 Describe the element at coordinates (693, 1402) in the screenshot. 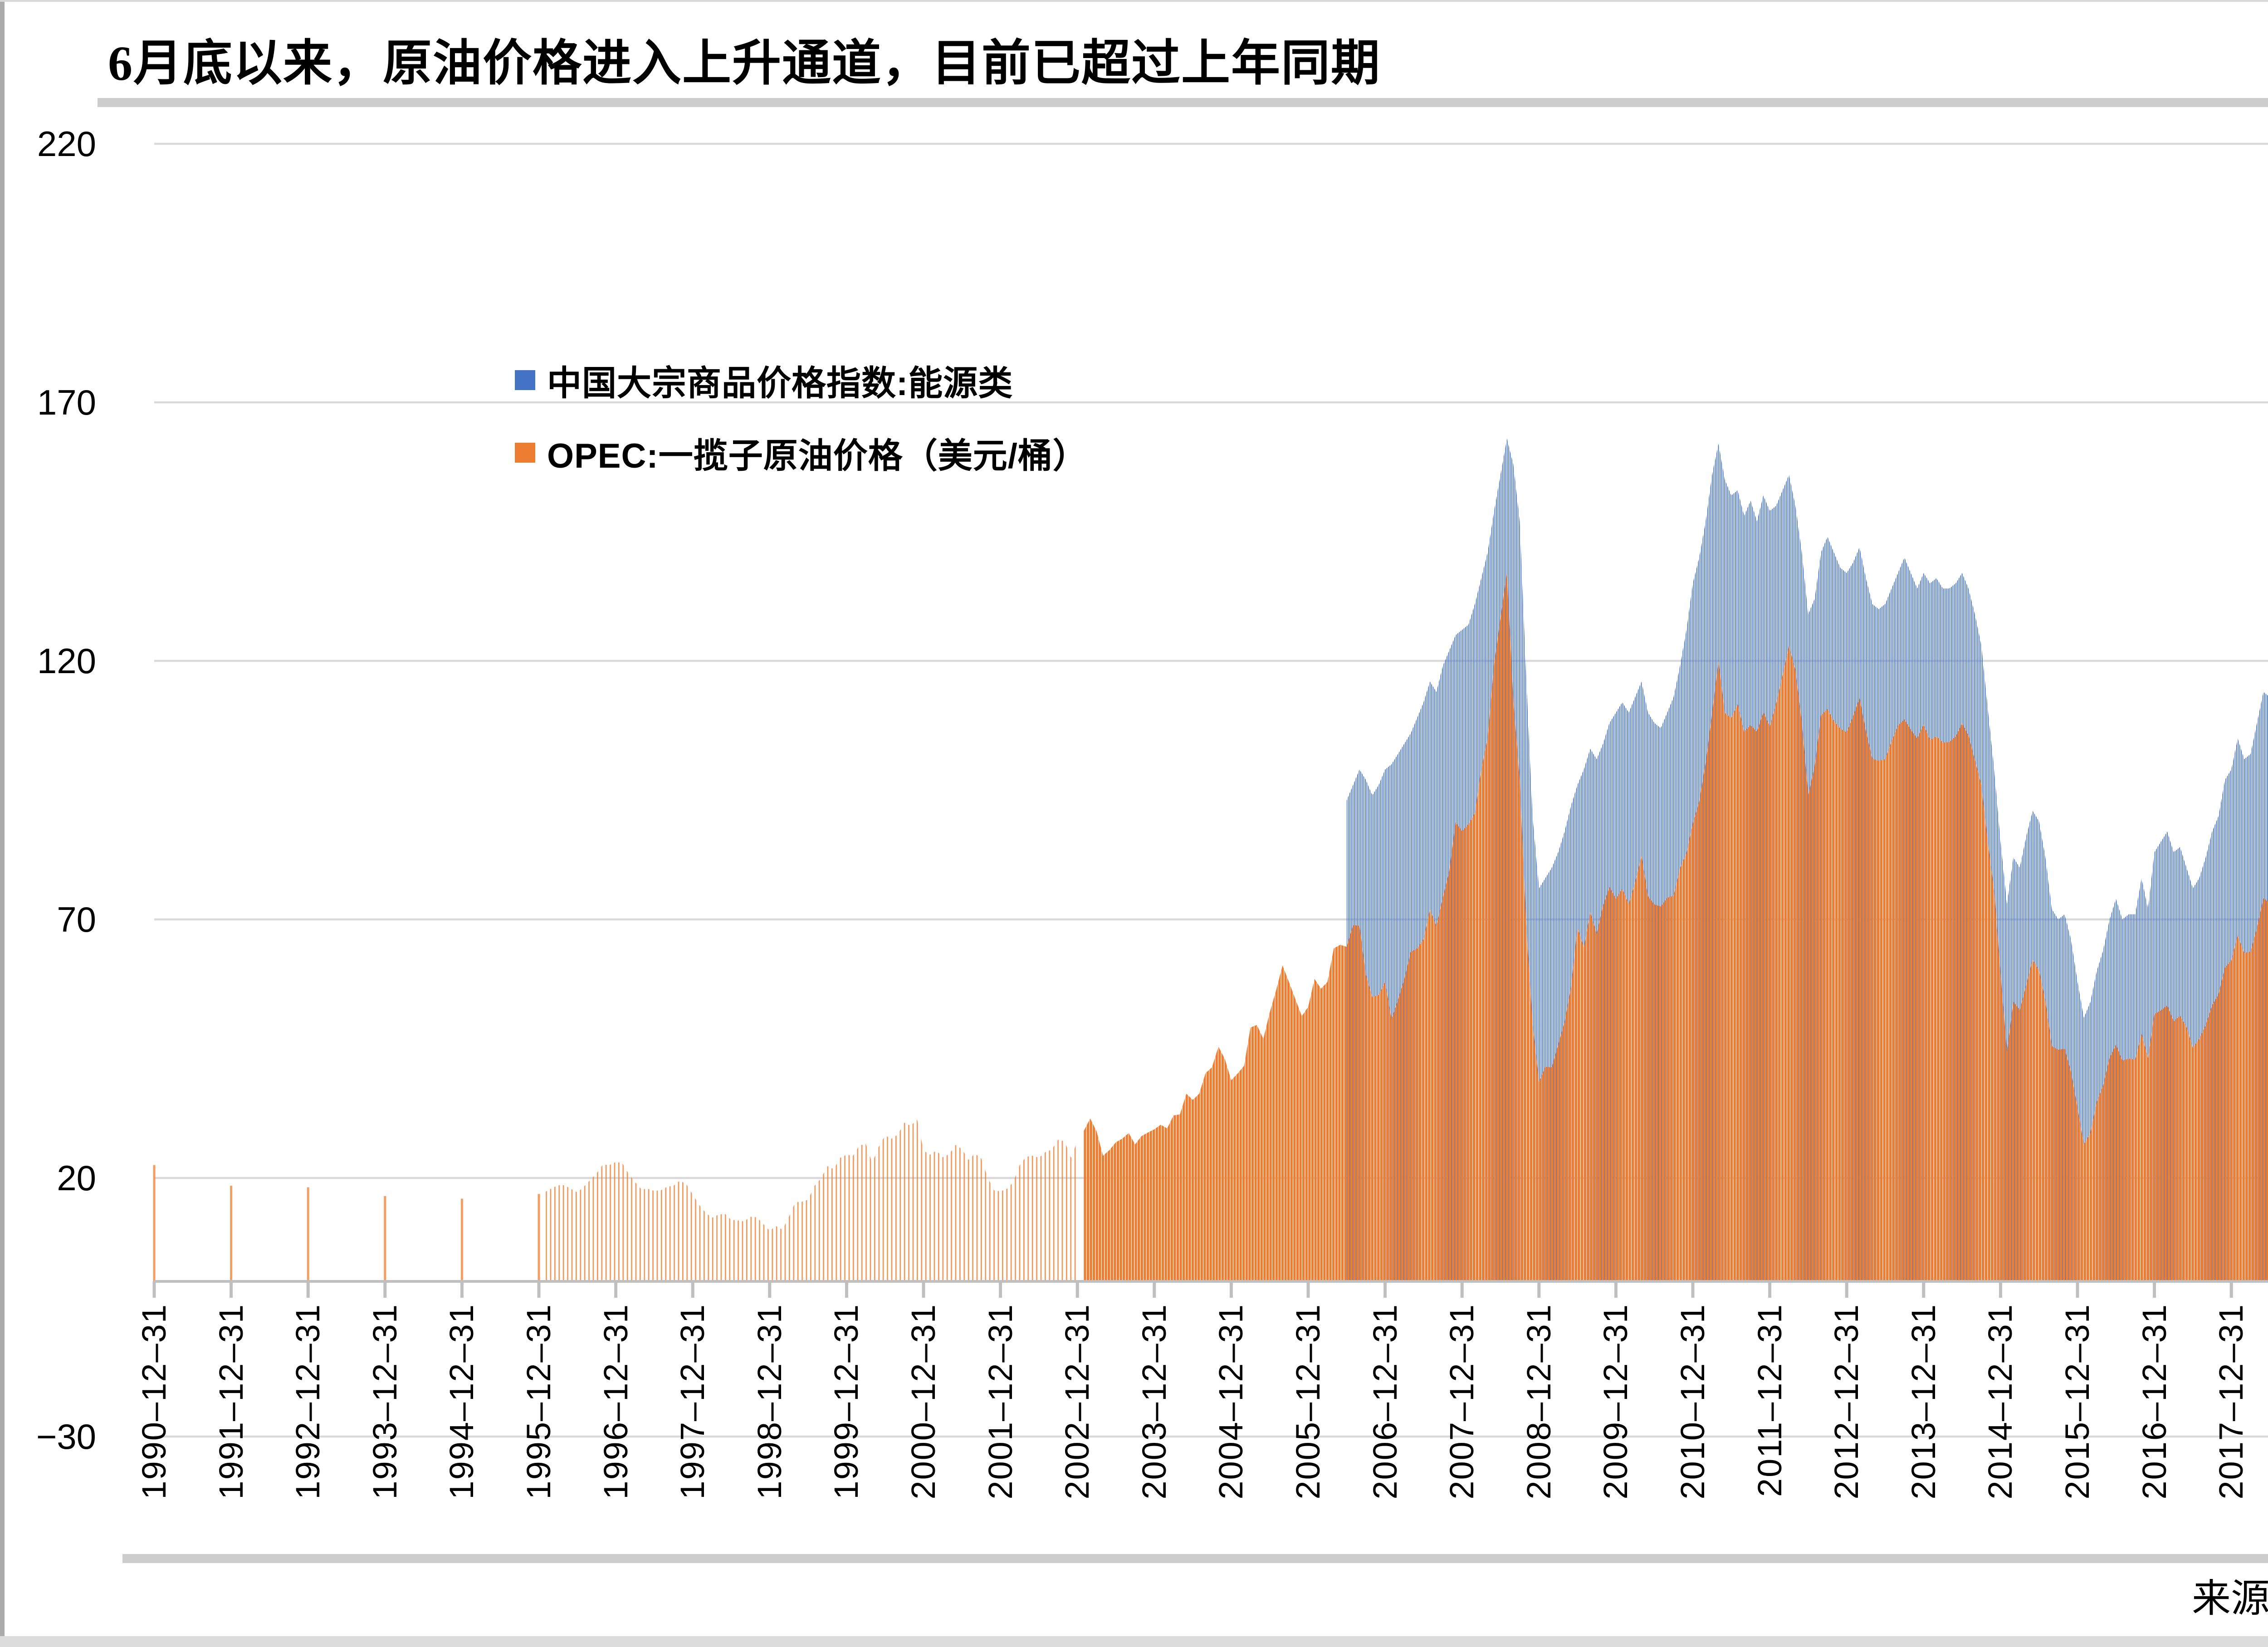

I see `x-tick-label: 1997–12–31` at that location.